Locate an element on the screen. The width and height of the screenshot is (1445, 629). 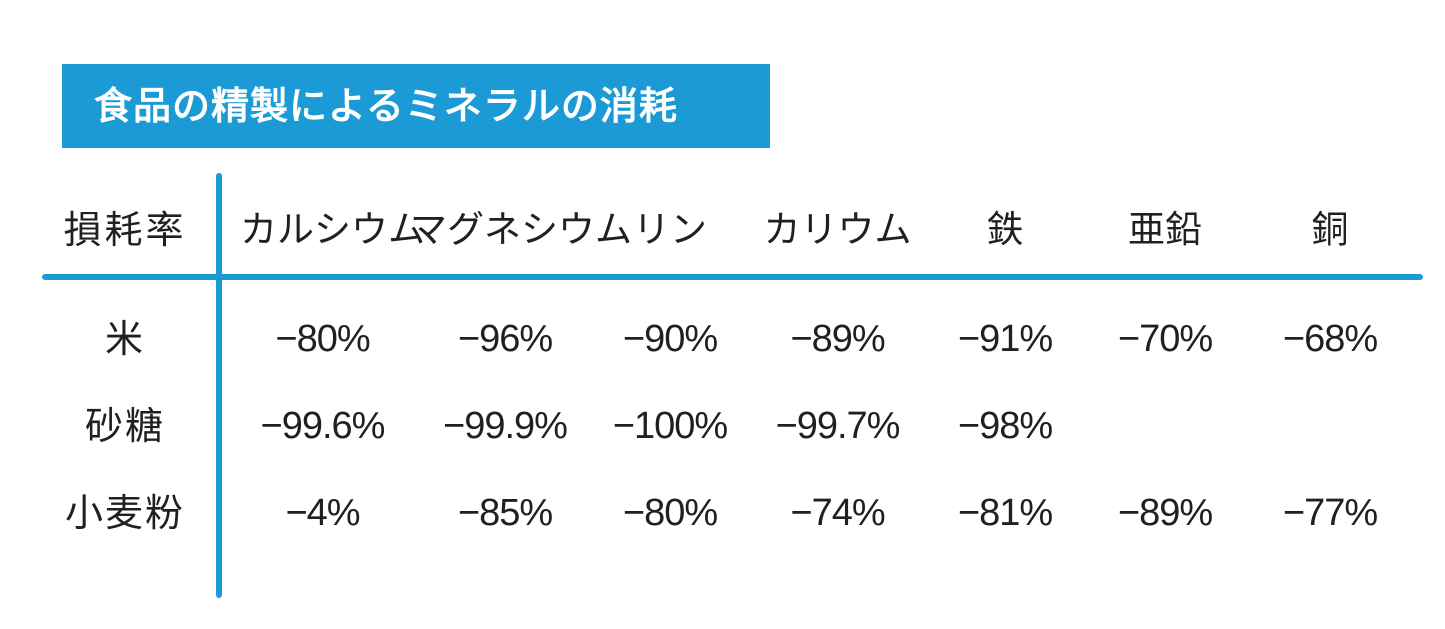
page-title: 食品の精製によるミネラルの消耗 is located at coordinates (416, 106).